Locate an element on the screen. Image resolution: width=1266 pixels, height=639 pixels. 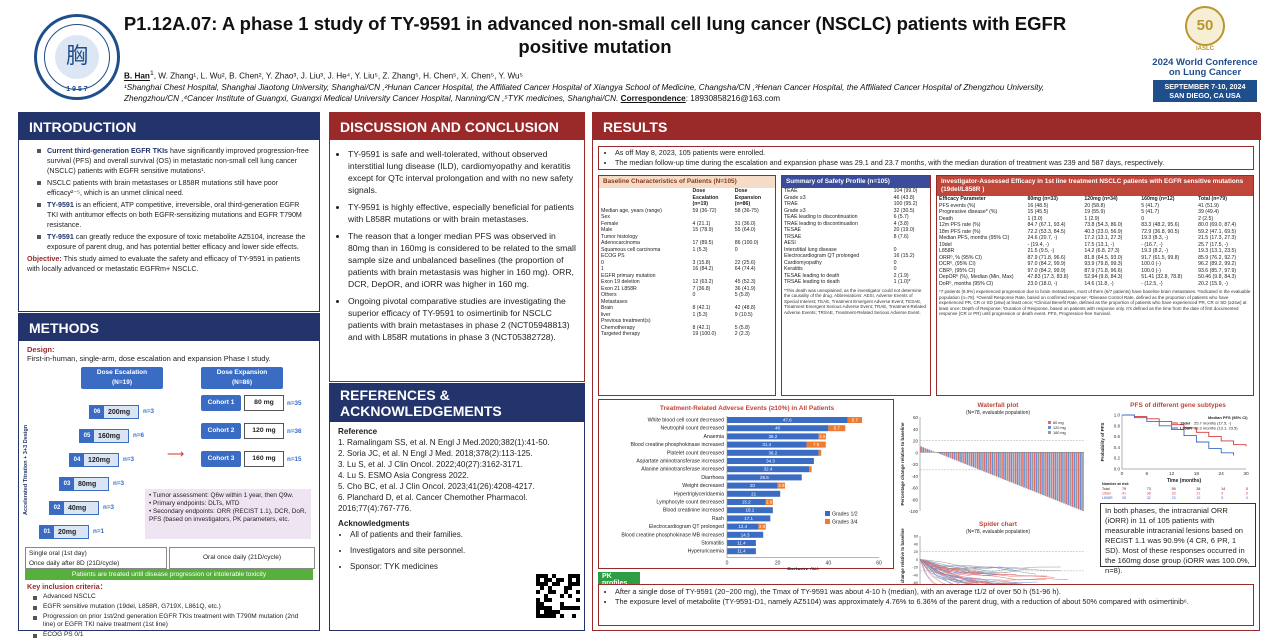
table-cell: 4 (3.8) is located at coordinates (901, 223).